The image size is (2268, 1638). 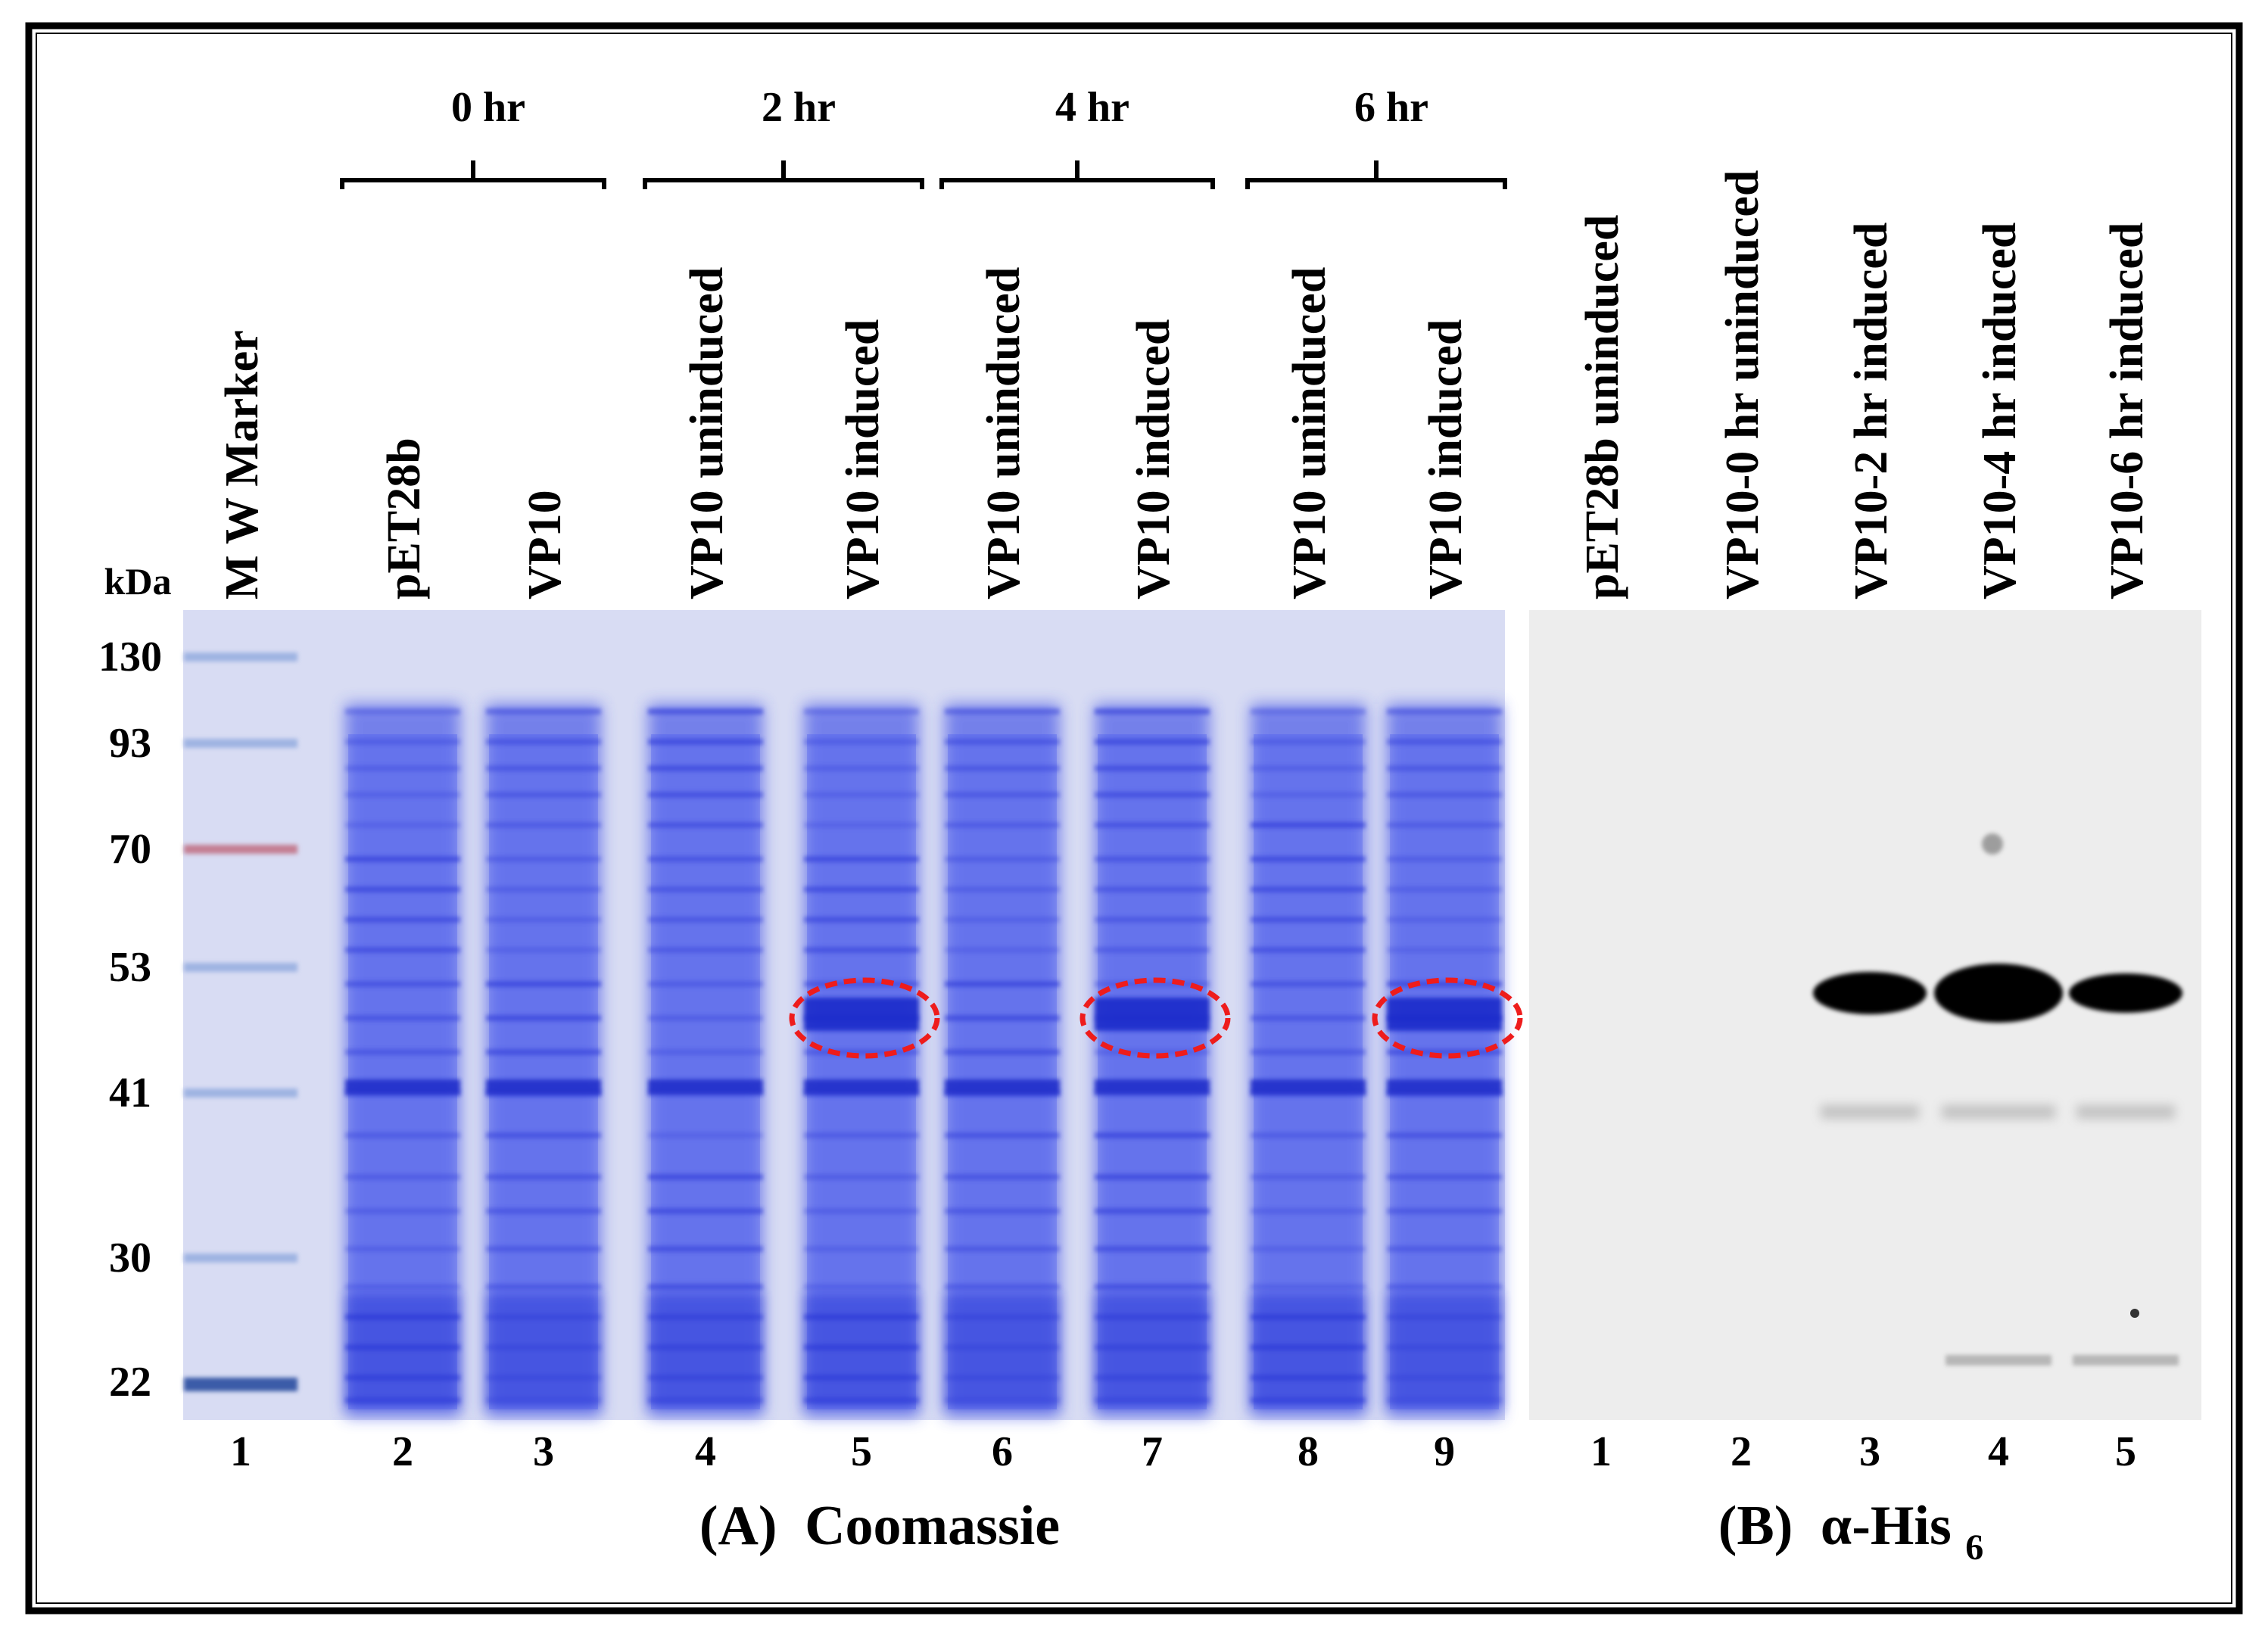 What do you see at coordinates (1755, 1526) in the screenshot?
I see `his-caption-prefix: (B)` at bounding box center [1755, 1526].